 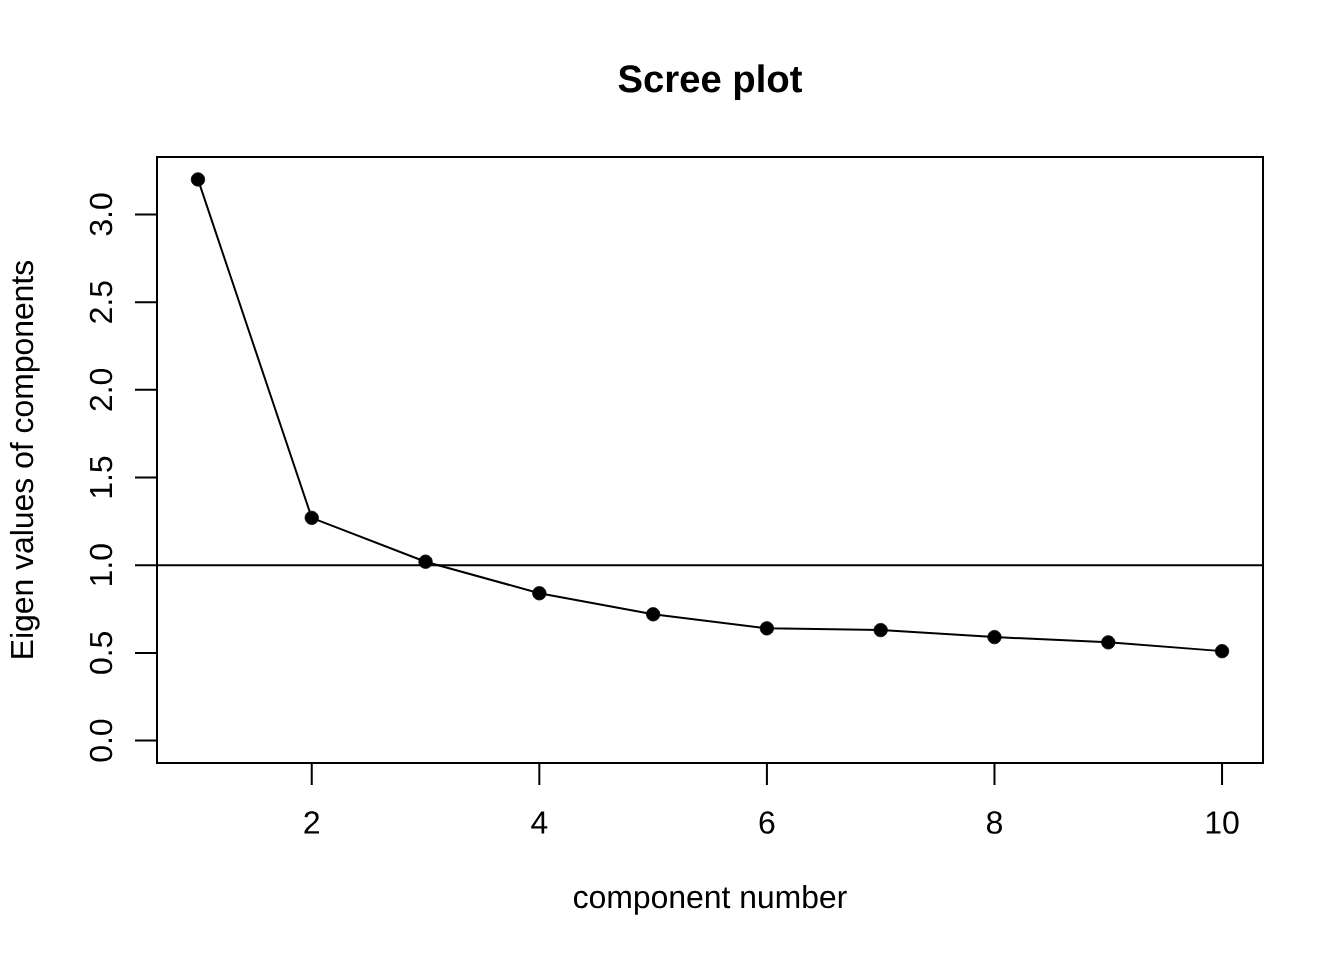 I want to click on y-tick-label: 0.5, so click(x=101, y=653).